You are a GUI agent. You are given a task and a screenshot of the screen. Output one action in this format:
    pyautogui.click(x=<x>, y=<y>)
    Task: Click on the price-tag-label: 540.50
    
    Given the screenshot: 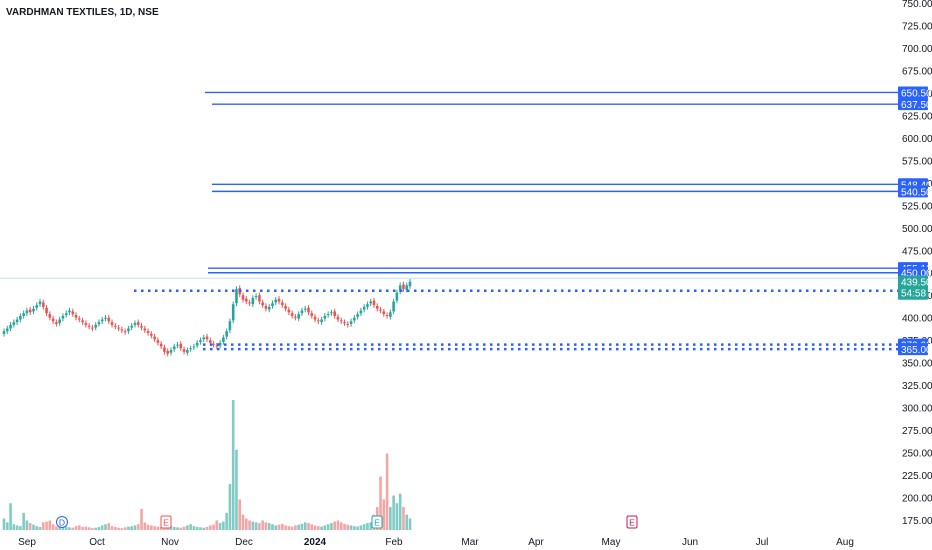 What is the action you would take?
    pyautogui.click(x=916, y=192)
    